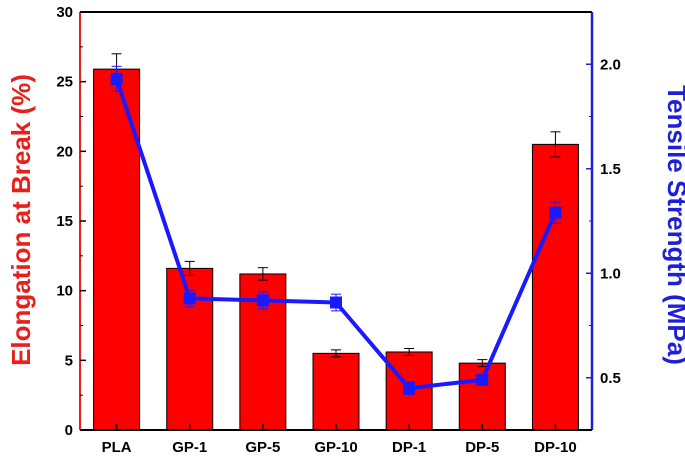 Image resolution: width=685 pixels, height=463 pixels. I want to click on left-tick-label: 25, so click(64, 82).